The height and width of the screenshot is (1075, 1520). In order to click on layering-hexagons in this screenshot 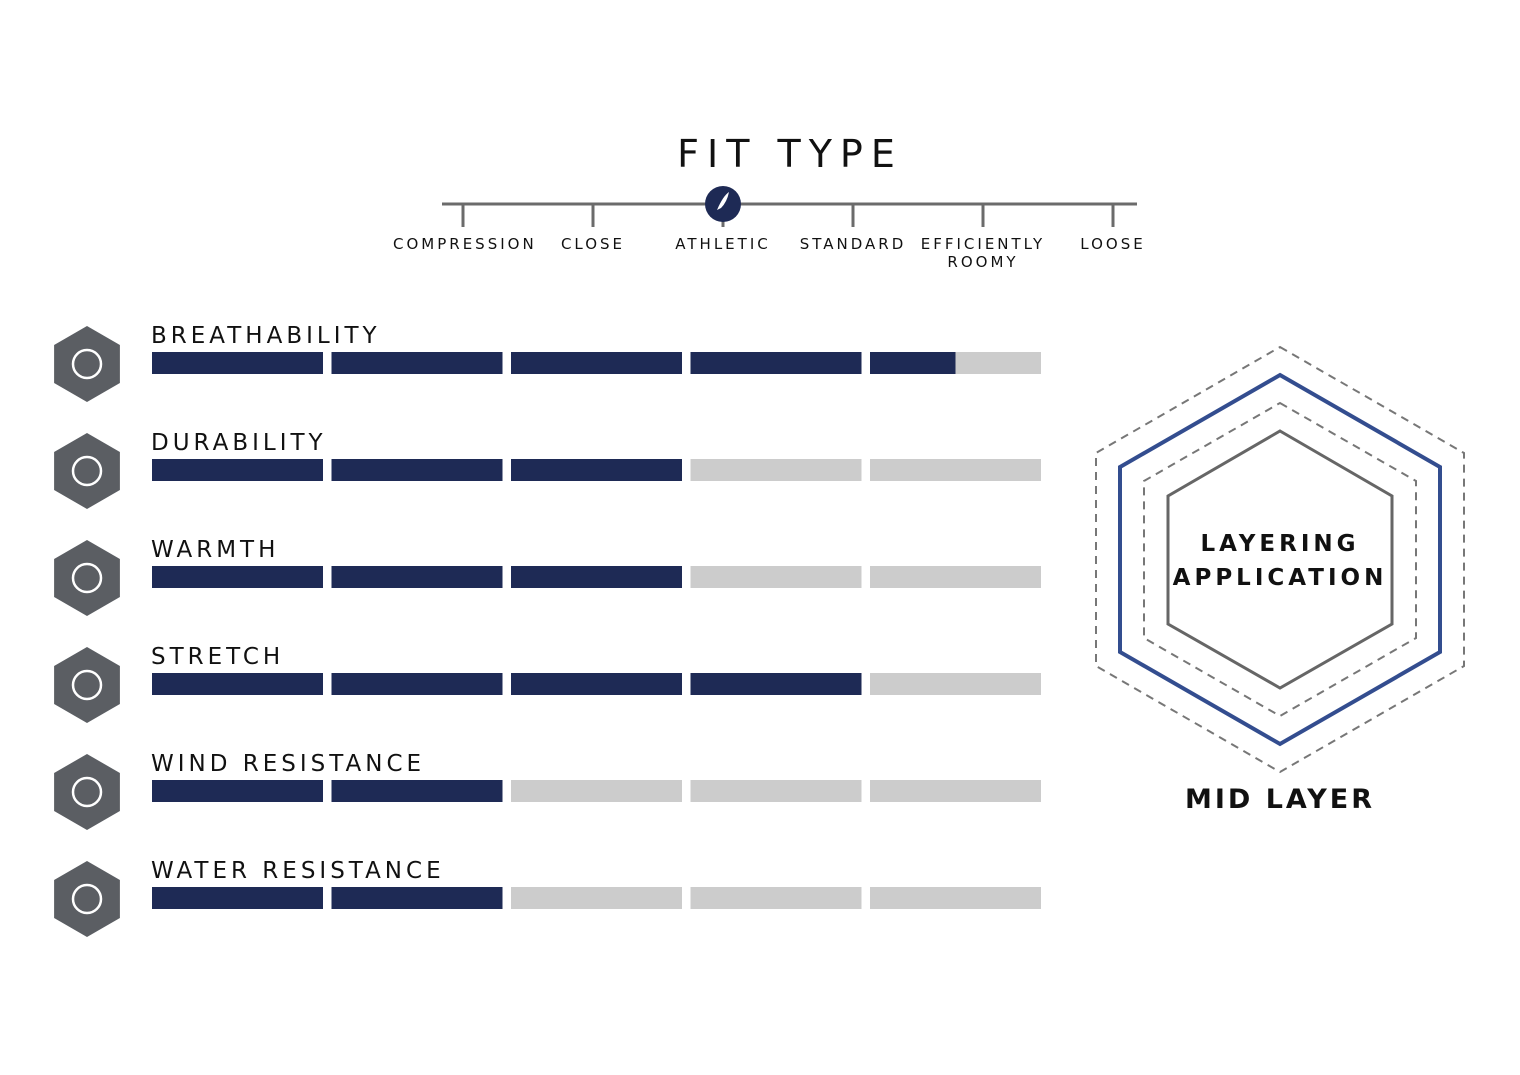, I will do `click(1280, 559)`.